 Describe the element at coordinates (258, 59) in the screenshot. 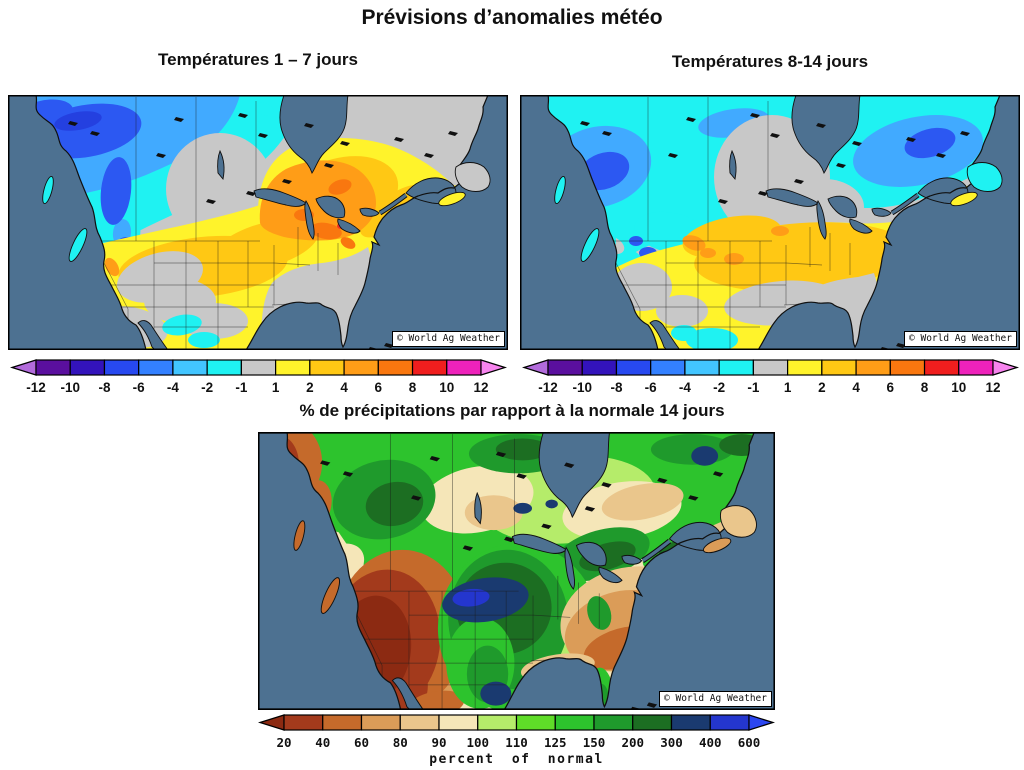

I see `temp-1-7-title: Températures 1 – 7 jours` at that location.